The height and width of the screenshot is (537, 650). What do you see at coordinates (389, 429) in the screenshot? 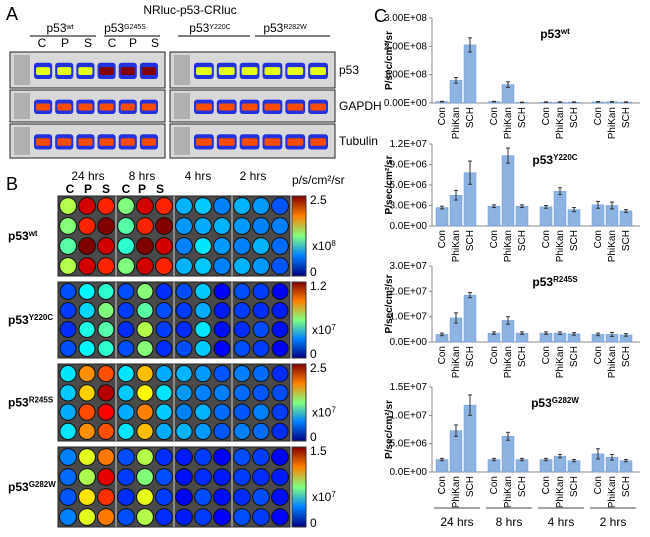
I see `y-axis-label: P/sec/cm²/sr` at bounding box center [389, 429].